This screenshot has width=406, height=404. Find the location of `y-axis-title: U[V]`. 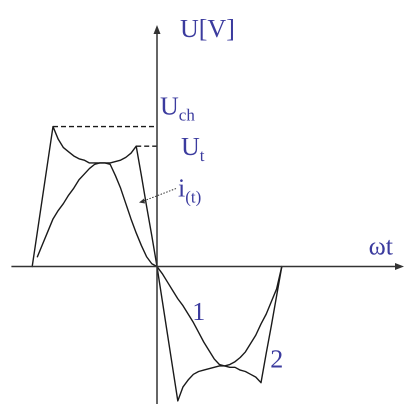

y-axis-title: U[V] is located at coordinates (207, 28).